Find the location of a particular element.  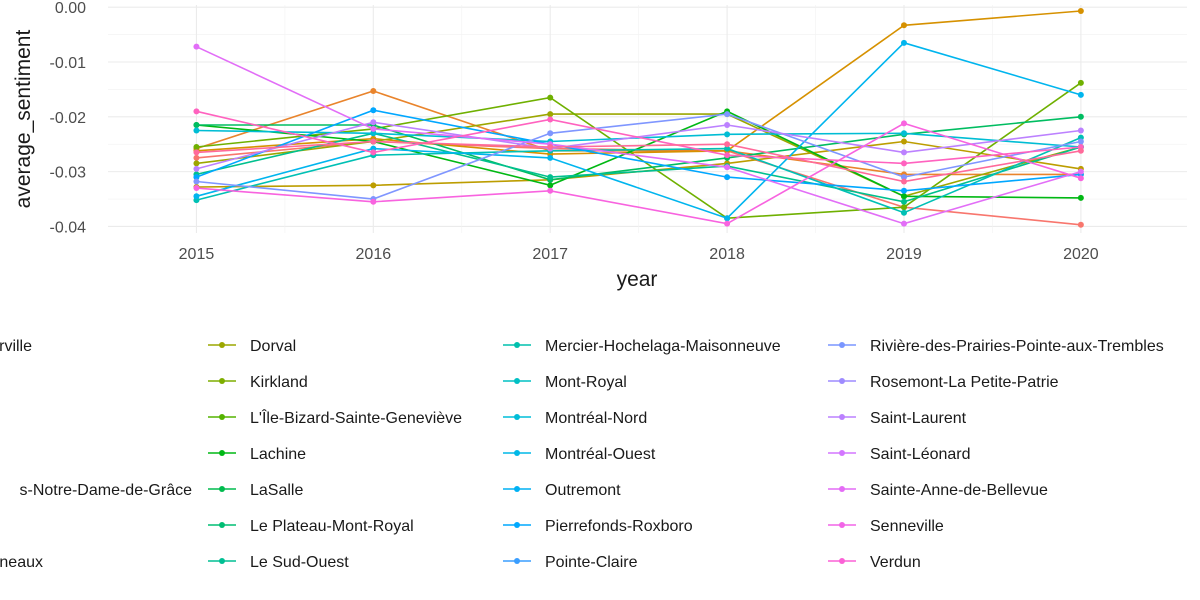

y-tick-label: -0.01 is located at coordinates (68, 63).